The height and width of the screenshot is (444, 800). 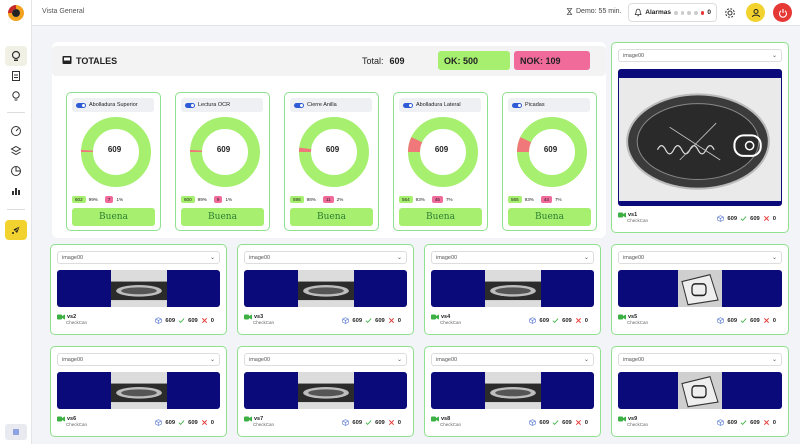 What do you see at coordinates (16, 13) in the screenshot?
I see `app-logo` at bounding box center [16, 13].